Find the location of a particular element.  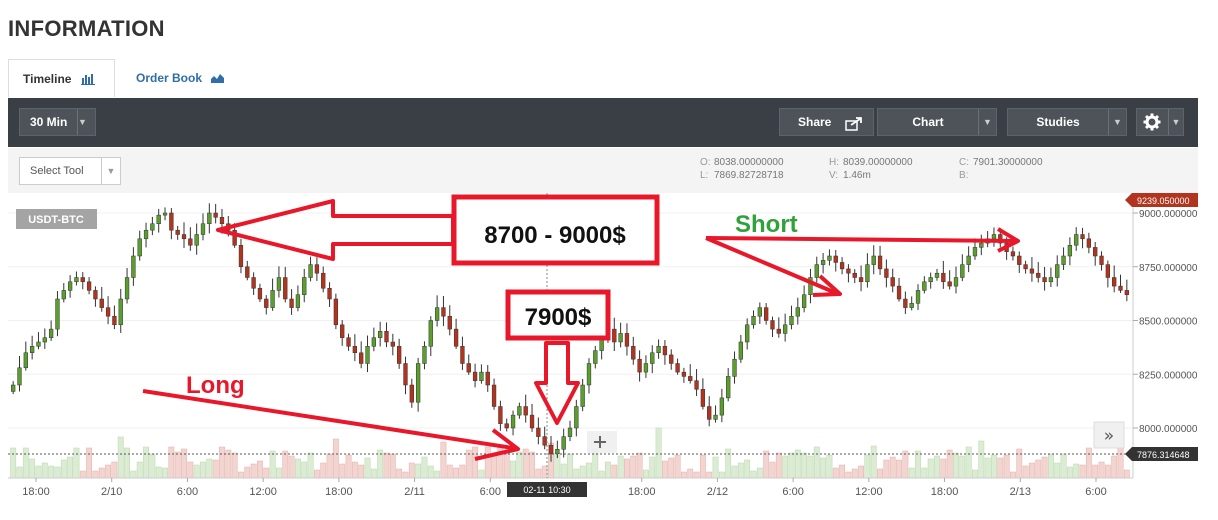

share-button: Share is located at coordinates (826, 122).